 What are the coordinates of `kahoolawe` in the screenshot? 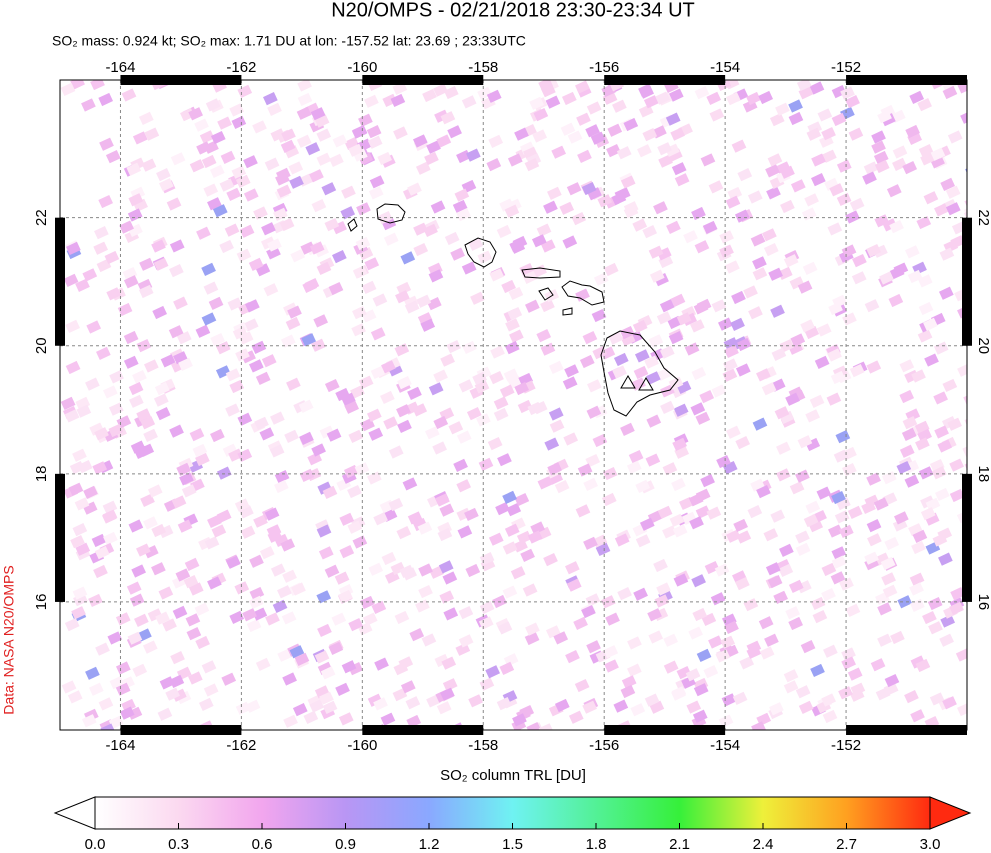 It's located at (567, 311).